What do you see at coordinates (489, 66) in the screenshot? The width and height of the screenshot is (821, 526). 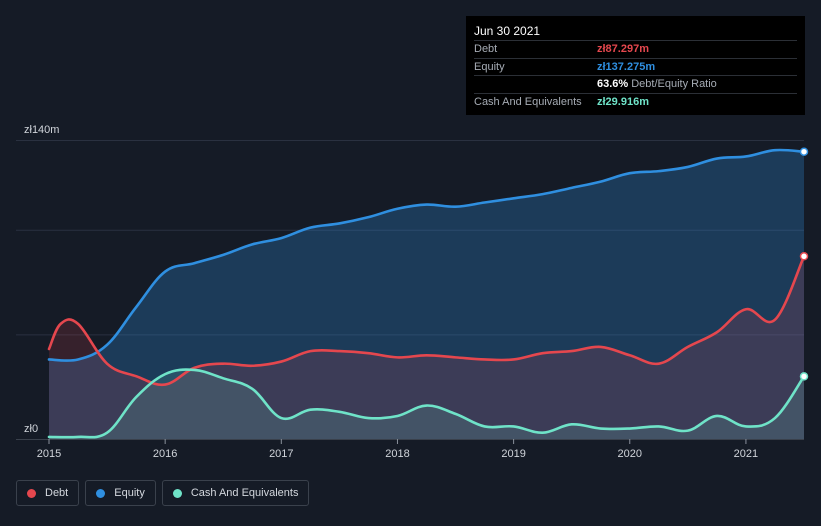 I see `tooltip-equity-label: Equity` at bounding box center [489, 66].